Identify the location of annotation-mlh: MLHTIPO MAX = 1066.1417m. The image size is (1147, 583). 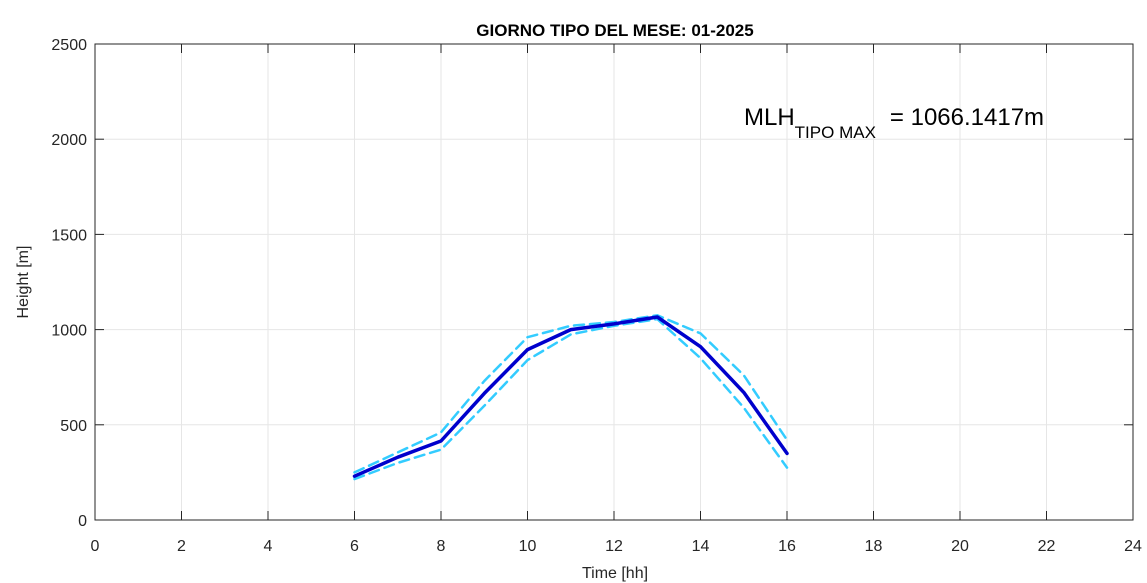
(894, 123).